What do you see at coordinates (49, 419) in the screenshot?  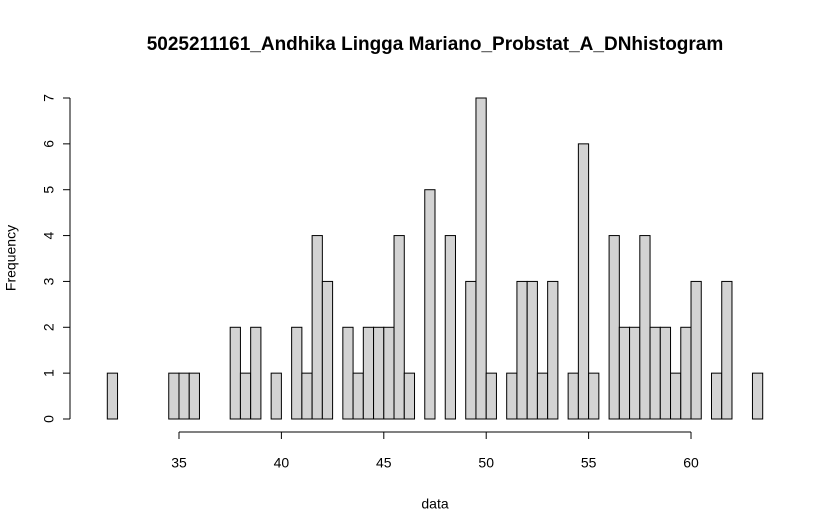 I see `y-tick-label: 0` at bounding box center [49, 419].